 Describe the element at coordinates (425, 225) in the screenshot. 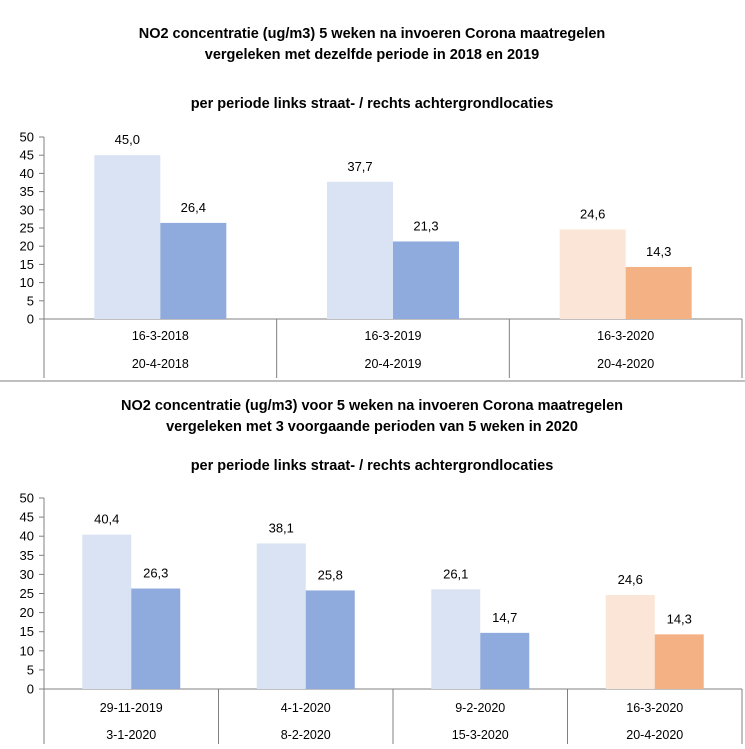

I see `data-label: 21,3` at that location.